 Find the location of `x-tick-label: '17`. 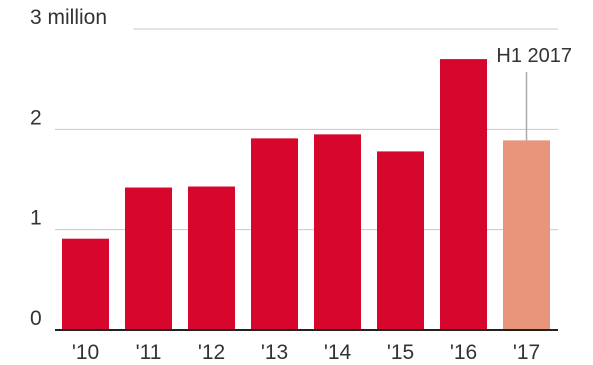

x-tick-label: '17 is located at coordinates (526, 352).